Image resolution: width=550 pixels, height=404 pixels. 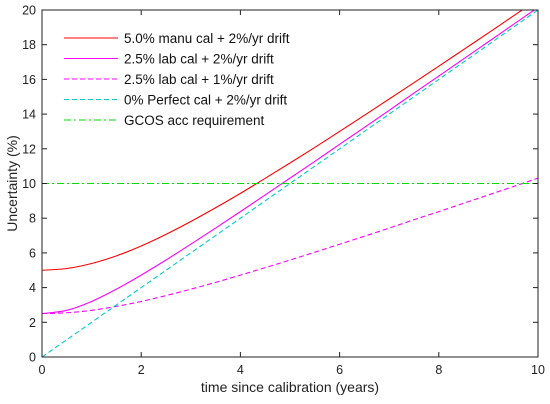 What do you see at coordinates (29, 115) in the screenshot?
I see `y-tick-label: 14` at bounding box center [29, 115].